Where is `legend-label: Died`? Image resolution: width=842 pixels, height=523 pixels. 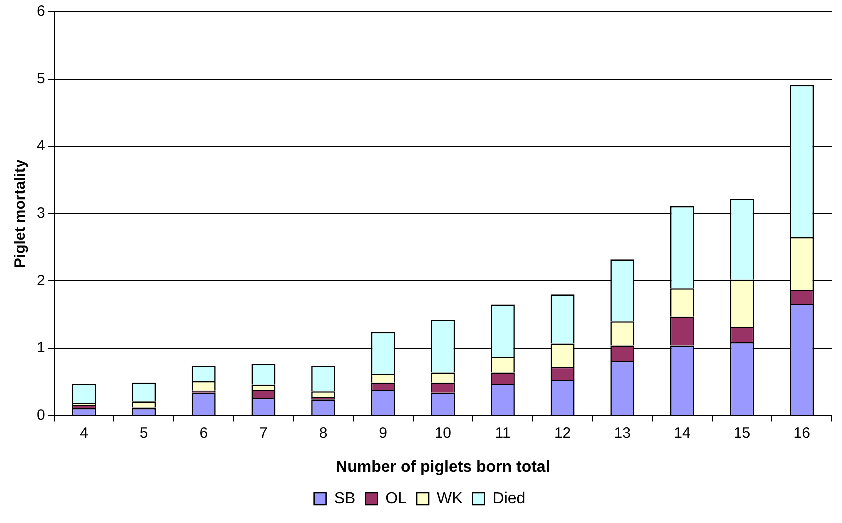 legend-label: Died is located at coordinates (509, 499).